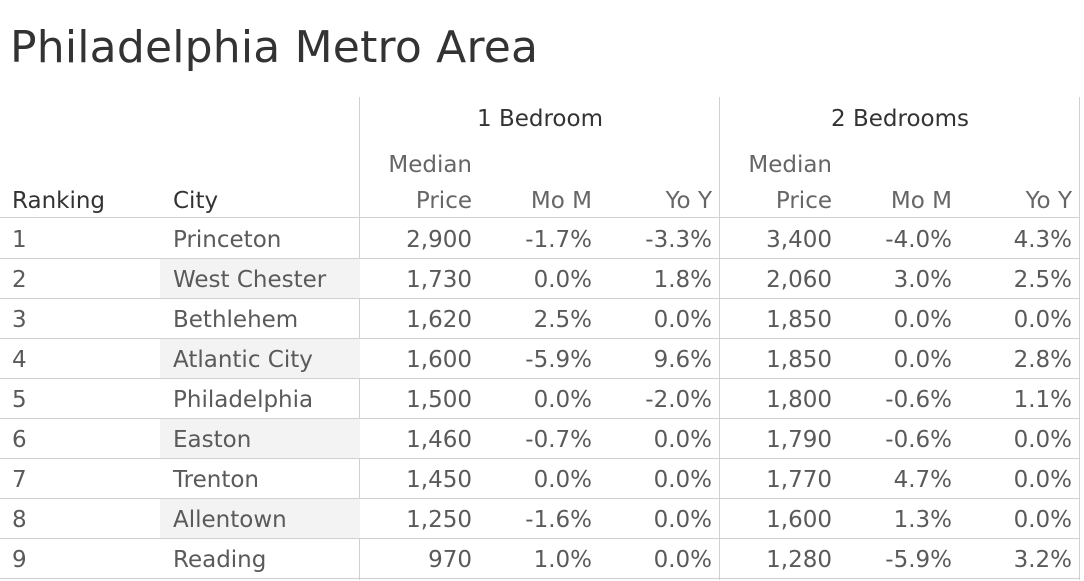  What do you see at coordinates (59, 201) in the screenshot?
I see `column-header-ranking: Ranking` at bounding box center [59, 201].